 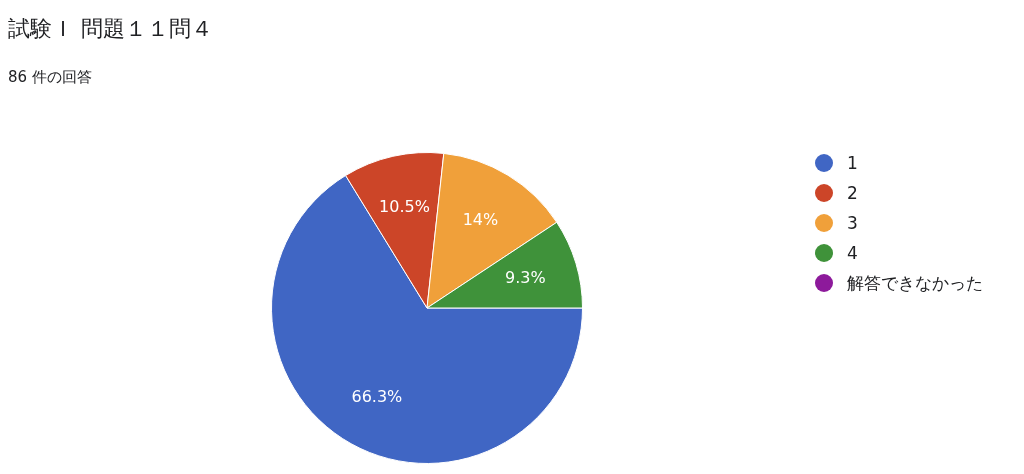 I want to click on legend-label: 2, so click(x=852, y=193).